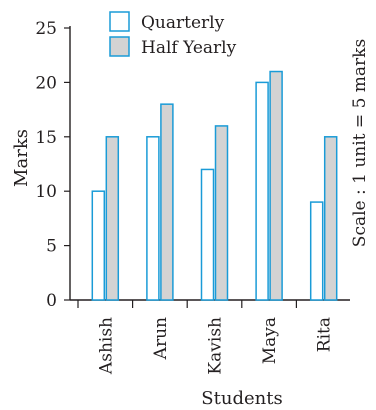  I want to click on bar-quarterly-kavish, so click(207, 234).